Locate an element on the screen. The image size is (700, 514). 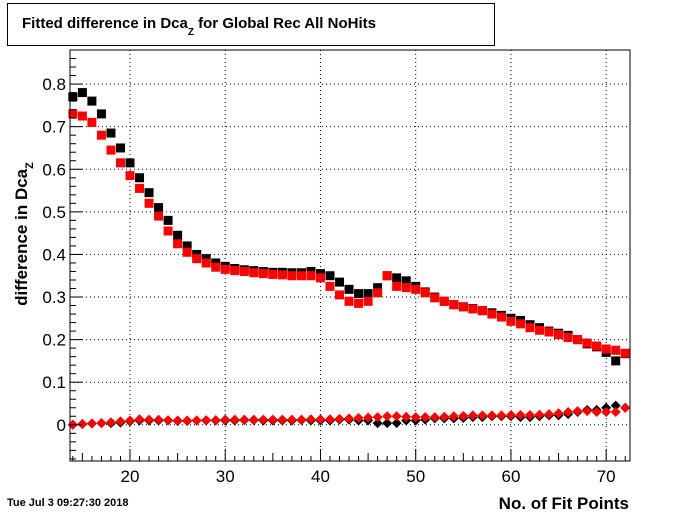
y-tick-label: 0.7 is located at coordinates (54, 127).